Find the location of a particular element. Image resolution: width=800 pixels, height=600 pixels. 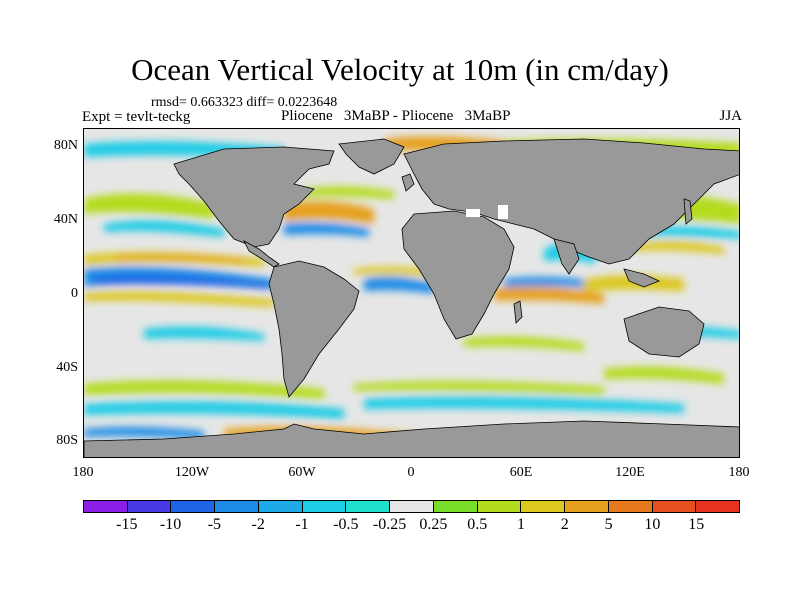

north-america is located at coordinates (254, 197).